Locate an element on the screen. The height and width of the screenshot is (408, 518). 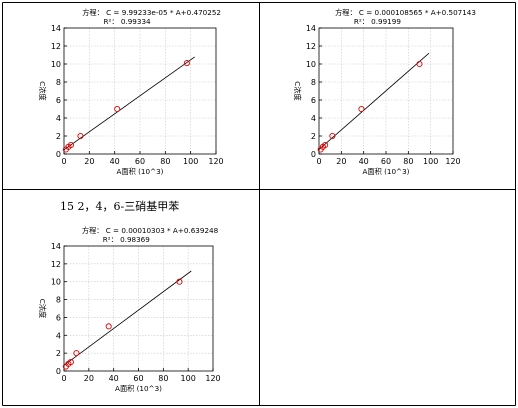
fit-equation: 方程： C = 0.00010303 * A+0.639248 is located at coordinates (150, 230).